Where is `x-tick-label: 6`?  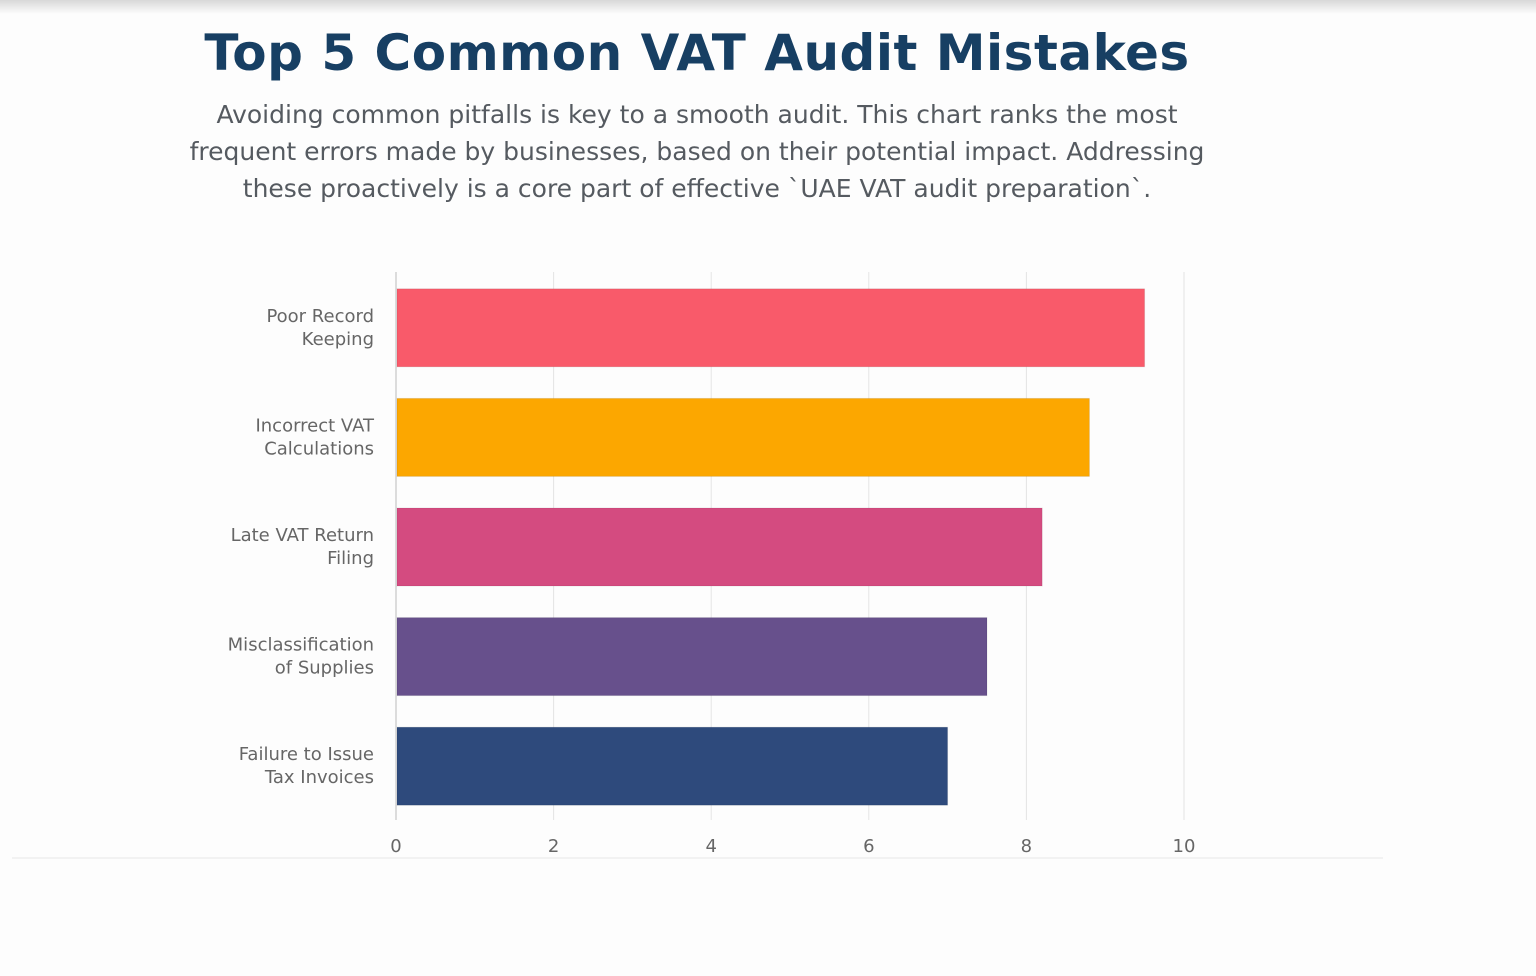
x-tick-label: 6 is located at coordinates (868, 846).